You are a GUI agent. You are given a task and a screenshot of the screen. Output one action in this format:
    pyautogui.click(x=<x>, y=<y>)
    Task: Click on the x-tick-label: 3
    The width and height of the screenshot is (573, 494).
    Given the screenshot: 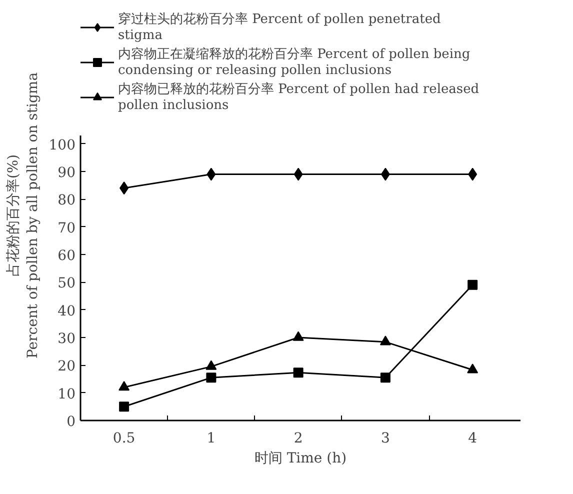 What is the action you would take?
    pyautogui.click(x=385, y=438)
    